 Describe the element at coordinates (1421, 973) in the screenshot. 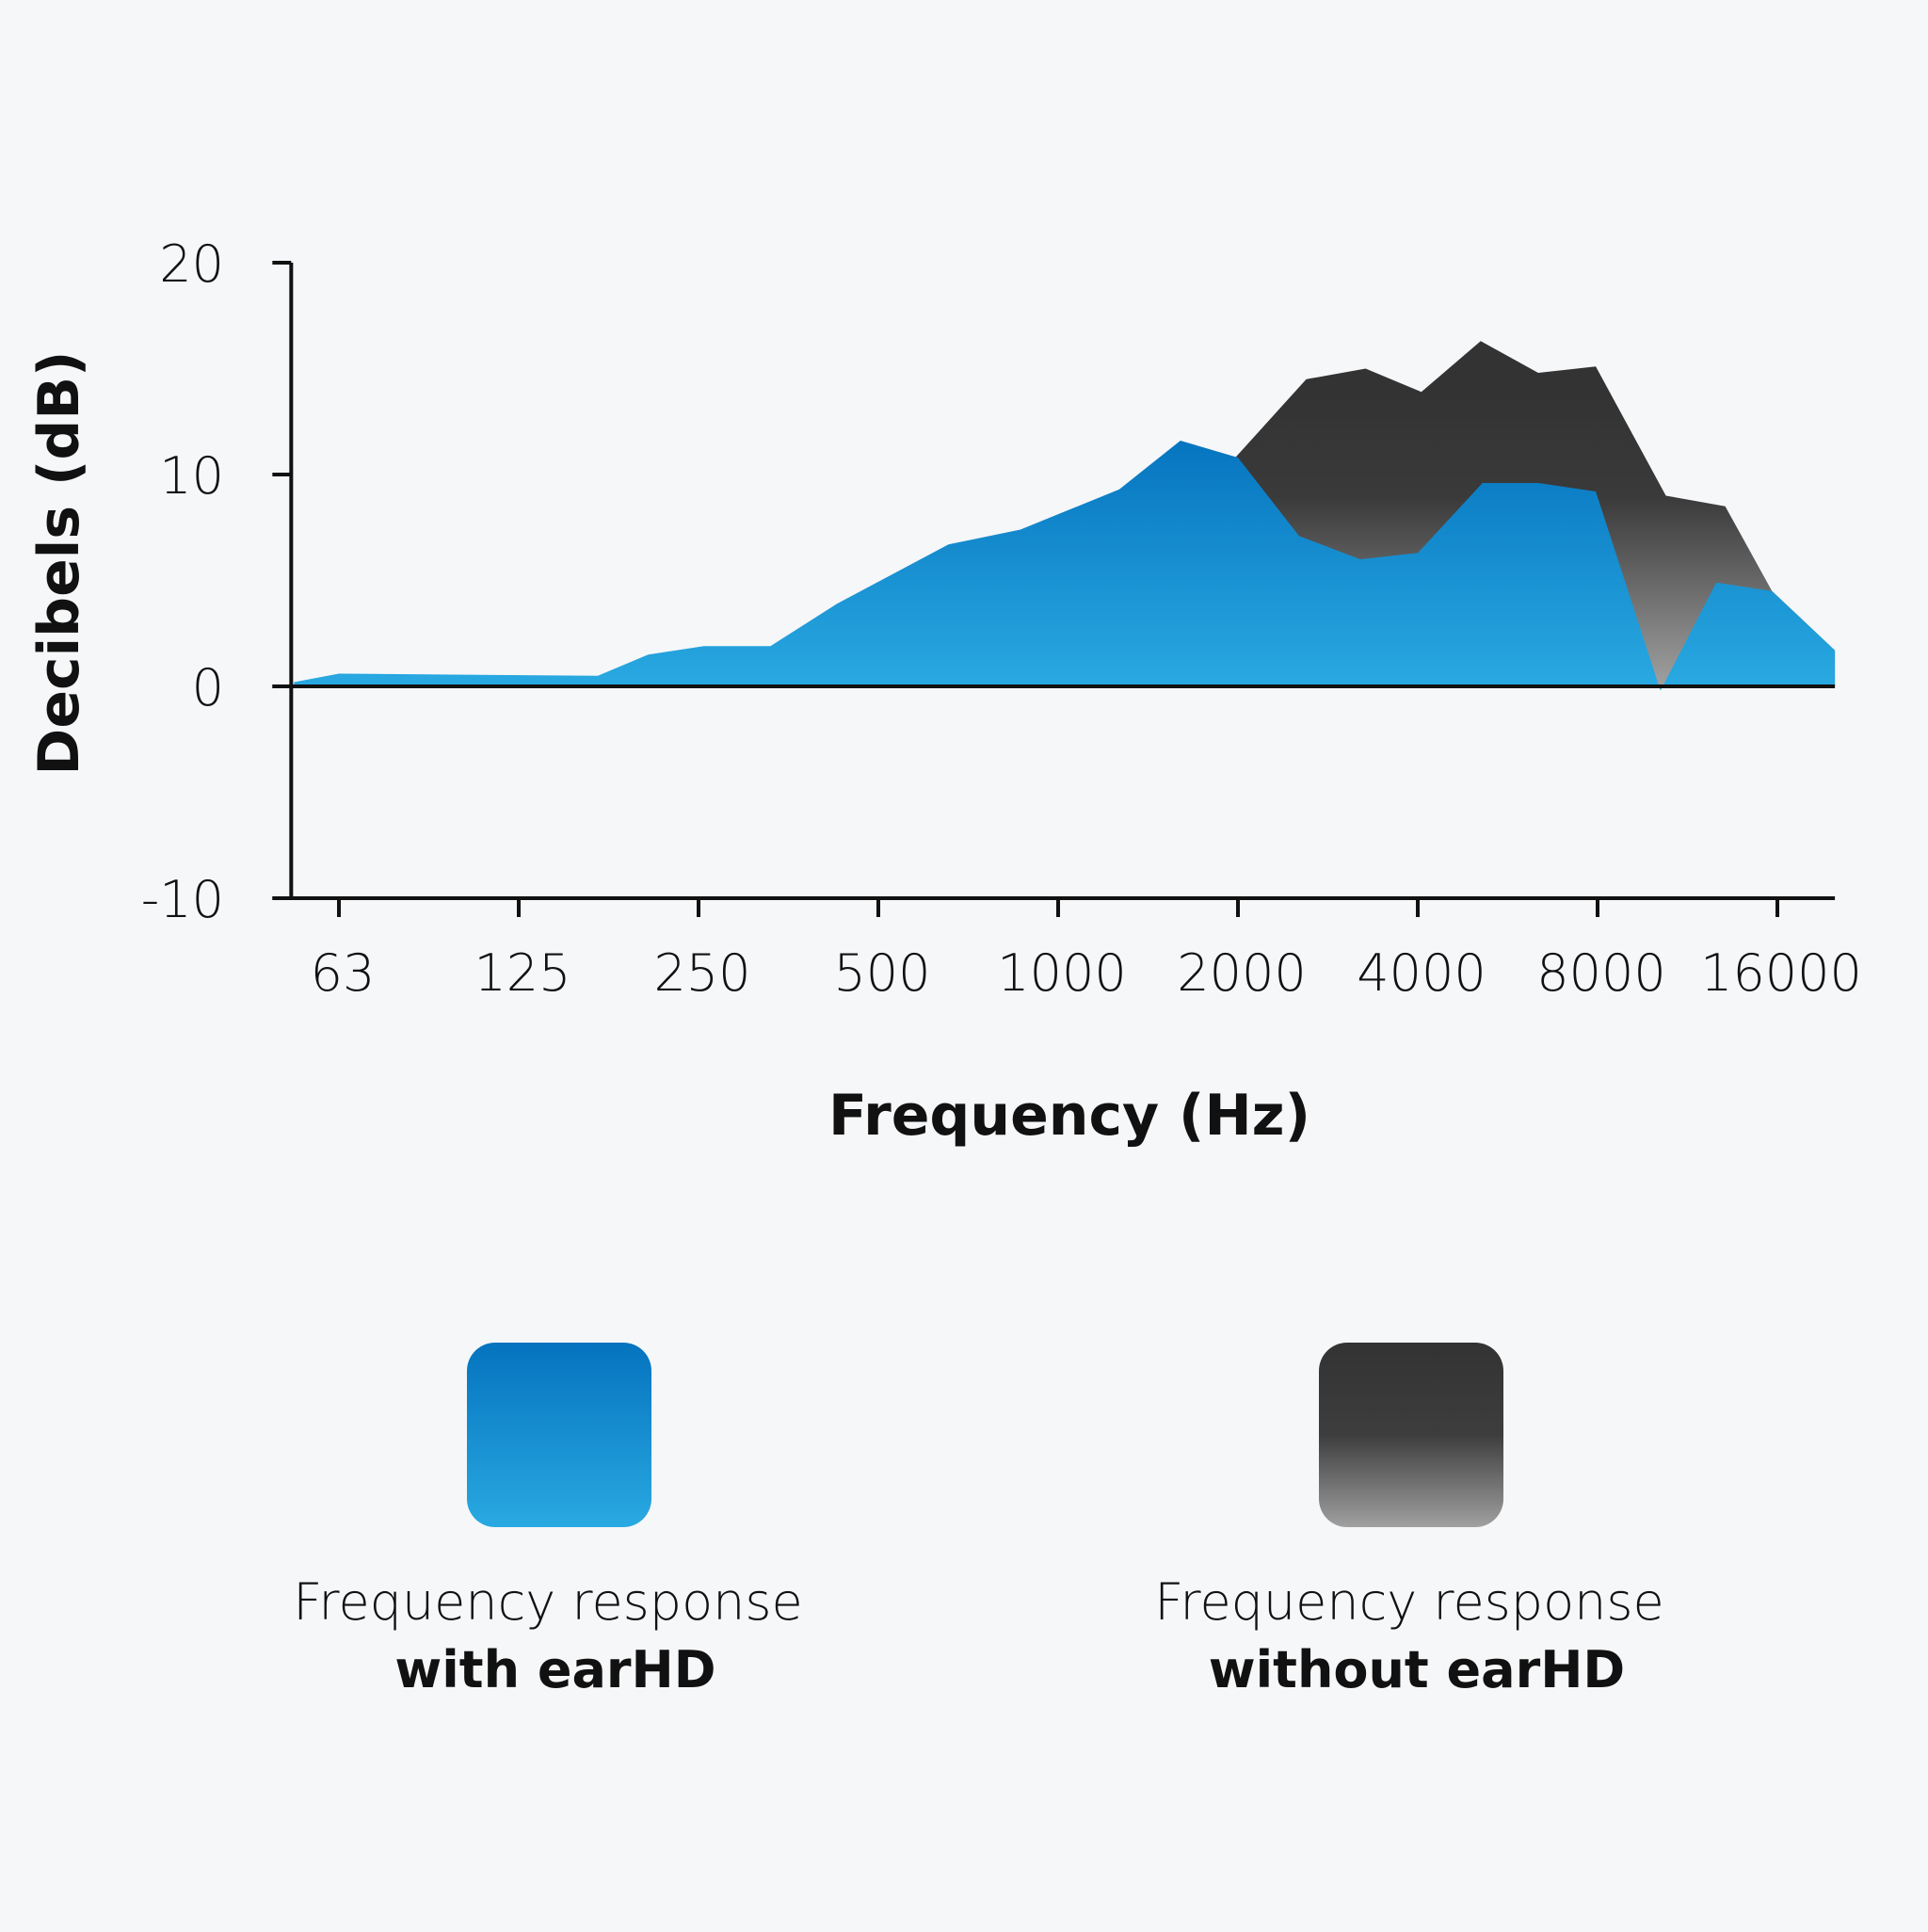

I see `x-tick-label: 4000` at that location.